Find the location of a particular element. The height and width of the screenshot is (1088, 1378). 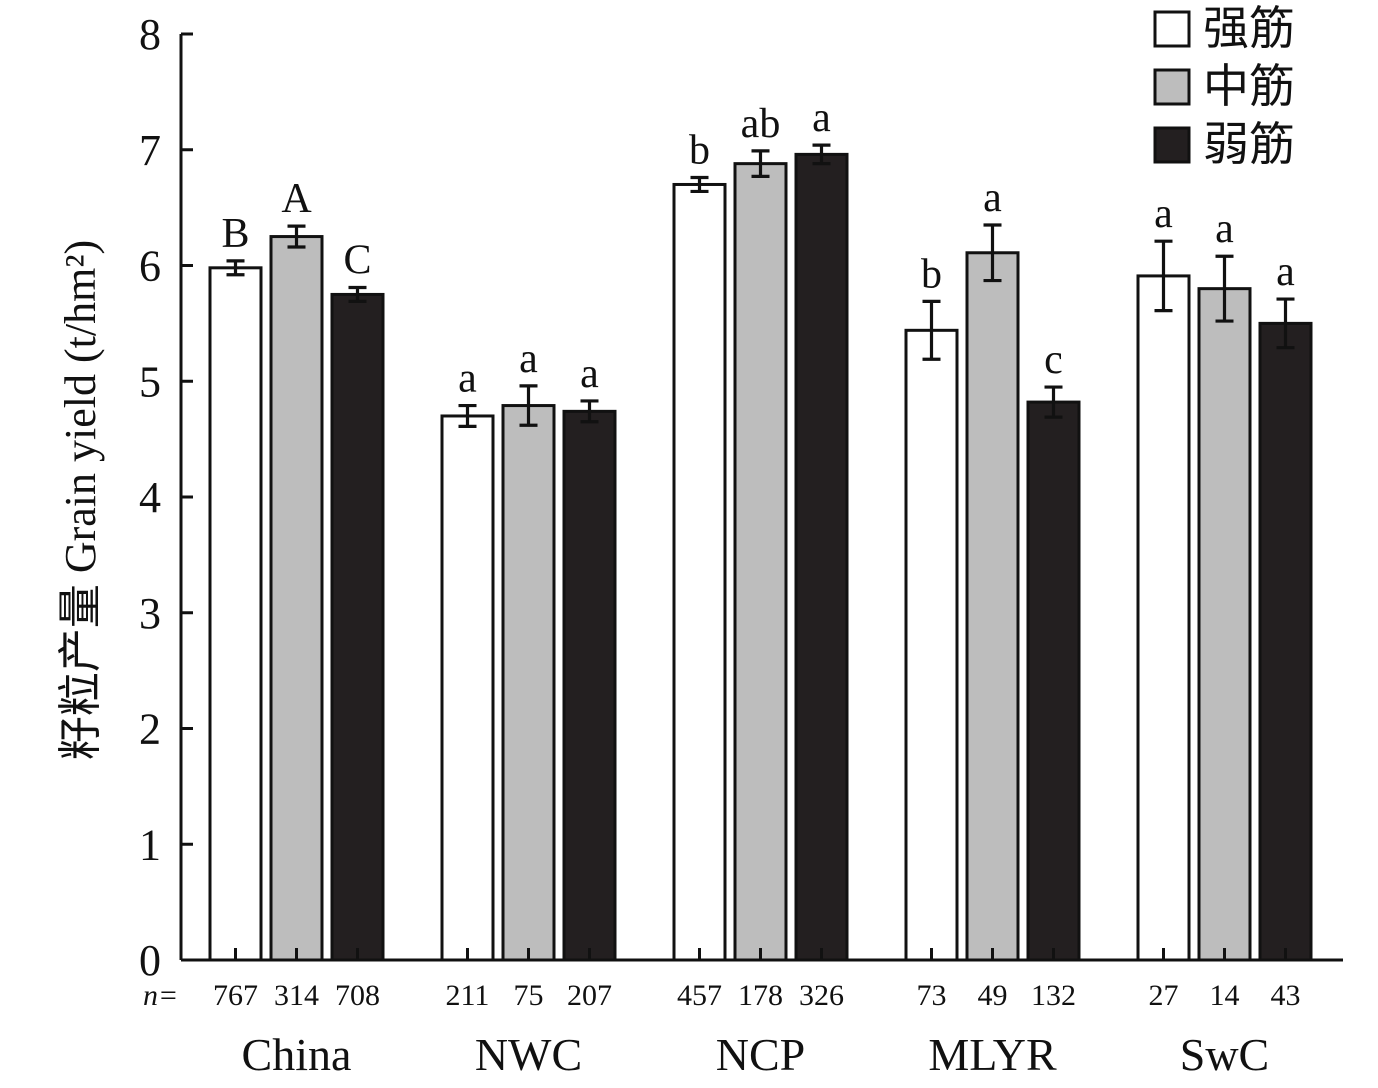

n-count-MLYR-1: 73 is located at coordinates (932, 995).